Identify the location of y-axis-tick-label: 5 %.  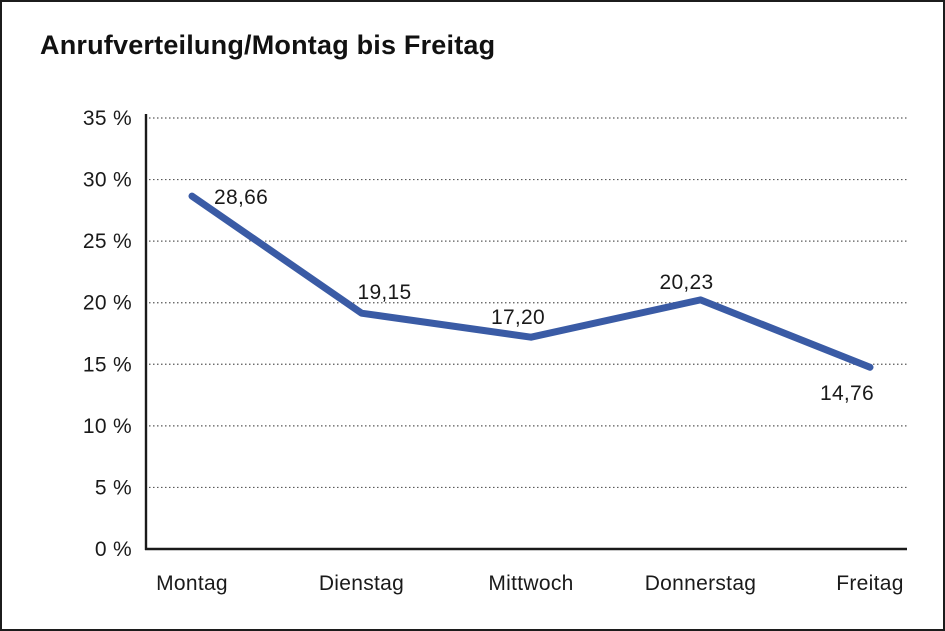
(113, 487).